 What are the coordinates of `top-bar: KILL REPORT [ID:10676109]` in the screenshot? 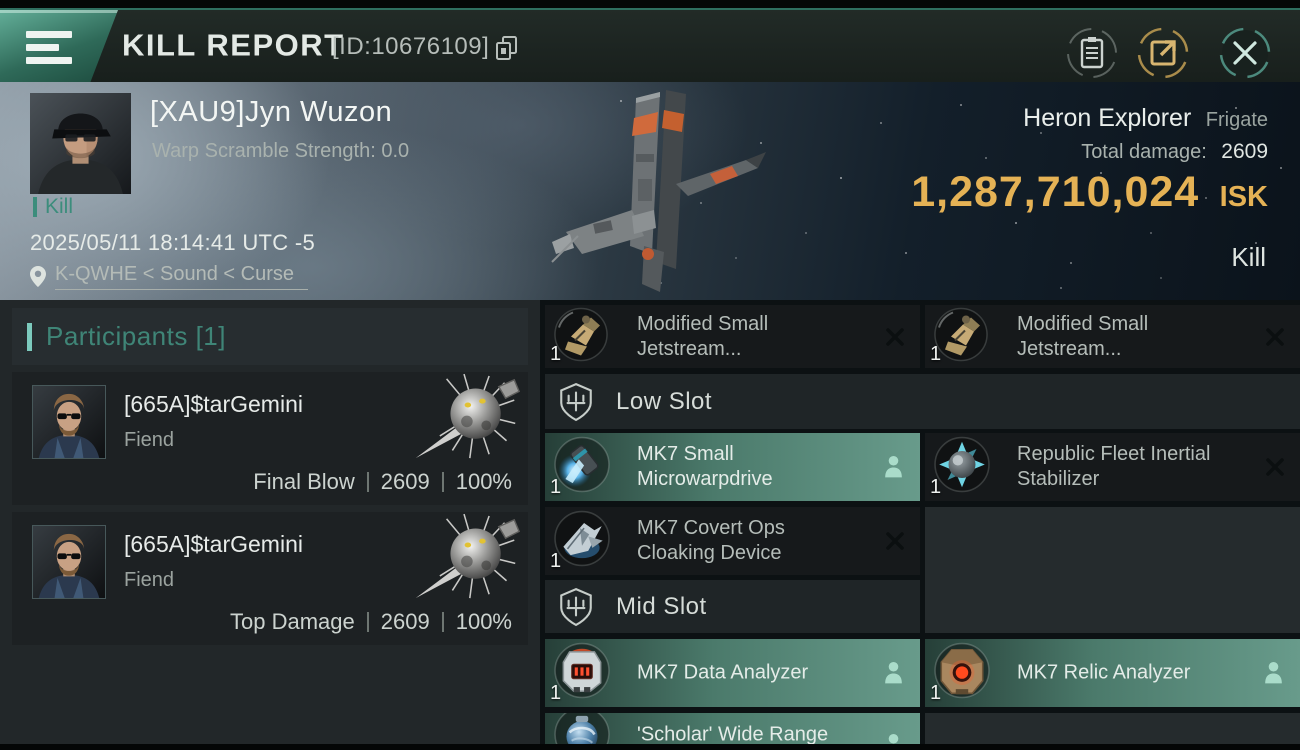 It's located at (650, 46).